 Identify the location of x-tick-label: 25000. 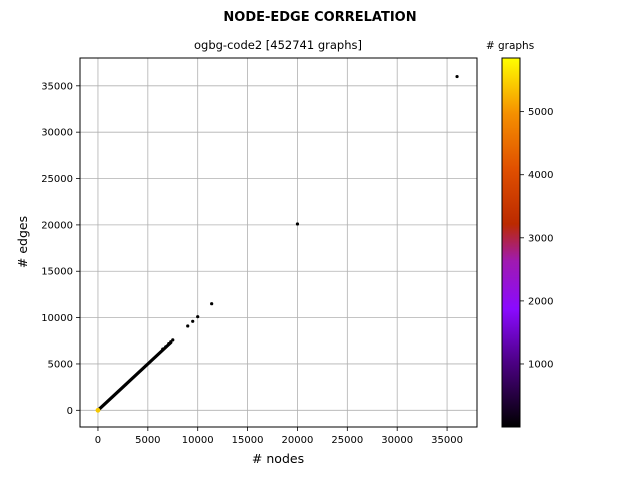
(347, 440).